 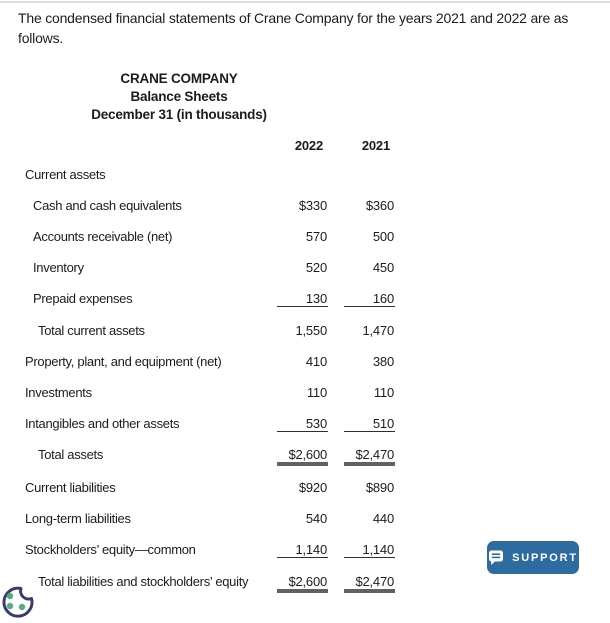 What do you see at coordinates (369, 175) in the screenshot?
I see `value-2021` at bounding box center [369, 175].